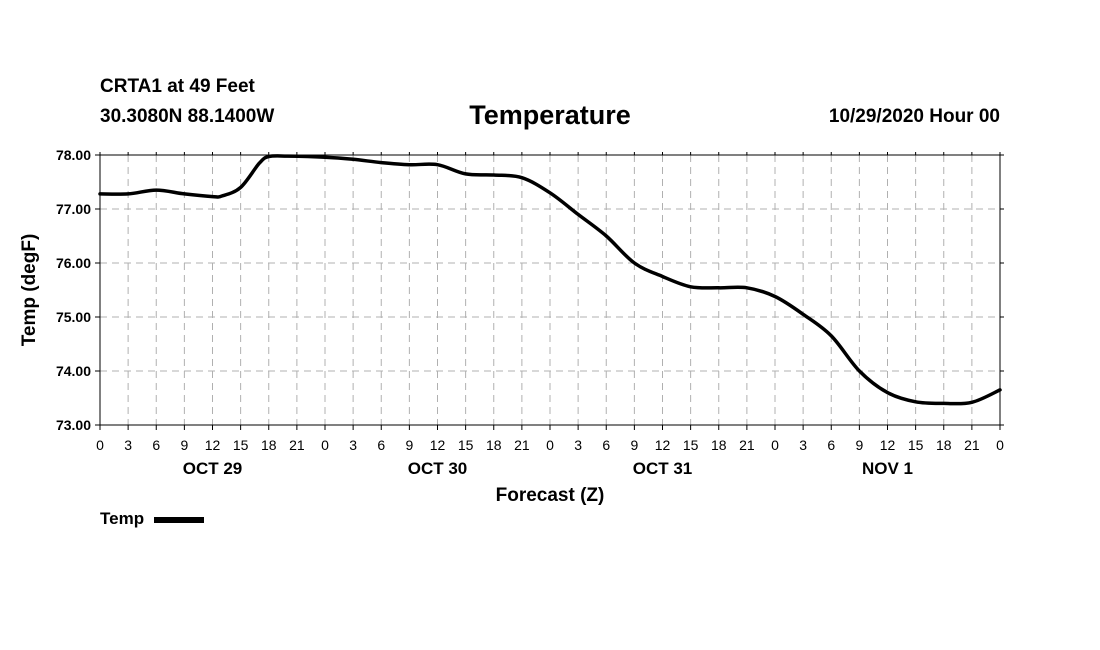  I want to click on day-label: OCT 30, so click(438, 468).